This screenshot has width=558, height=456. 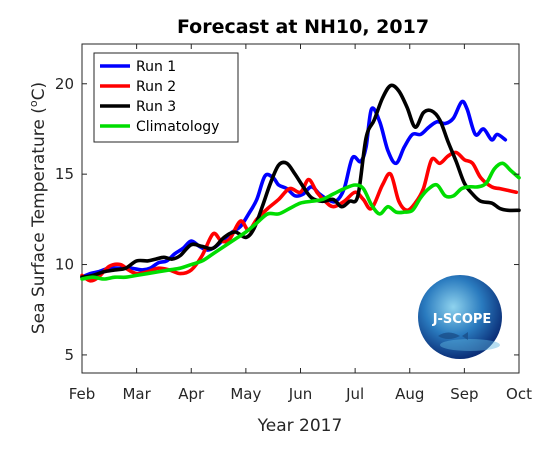 What do you see at coordinates (156, 87) in the screenshot?
I see `legend-label-run-2: Run 2` at bounding box center [156, 87].